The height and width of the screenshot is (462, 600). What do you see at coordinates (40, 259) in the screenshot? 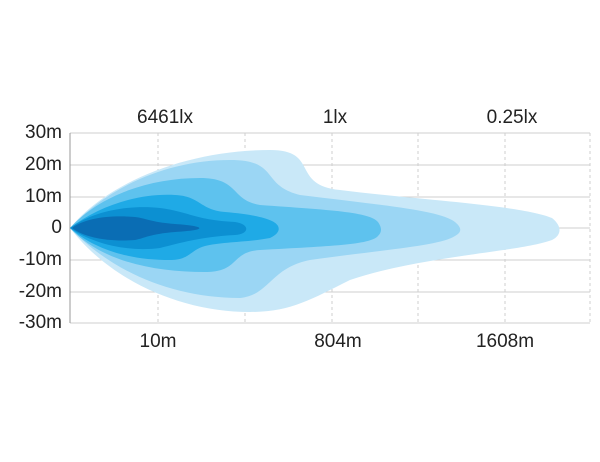
I see `y-label: -10m` at bounding box center [40, 259].